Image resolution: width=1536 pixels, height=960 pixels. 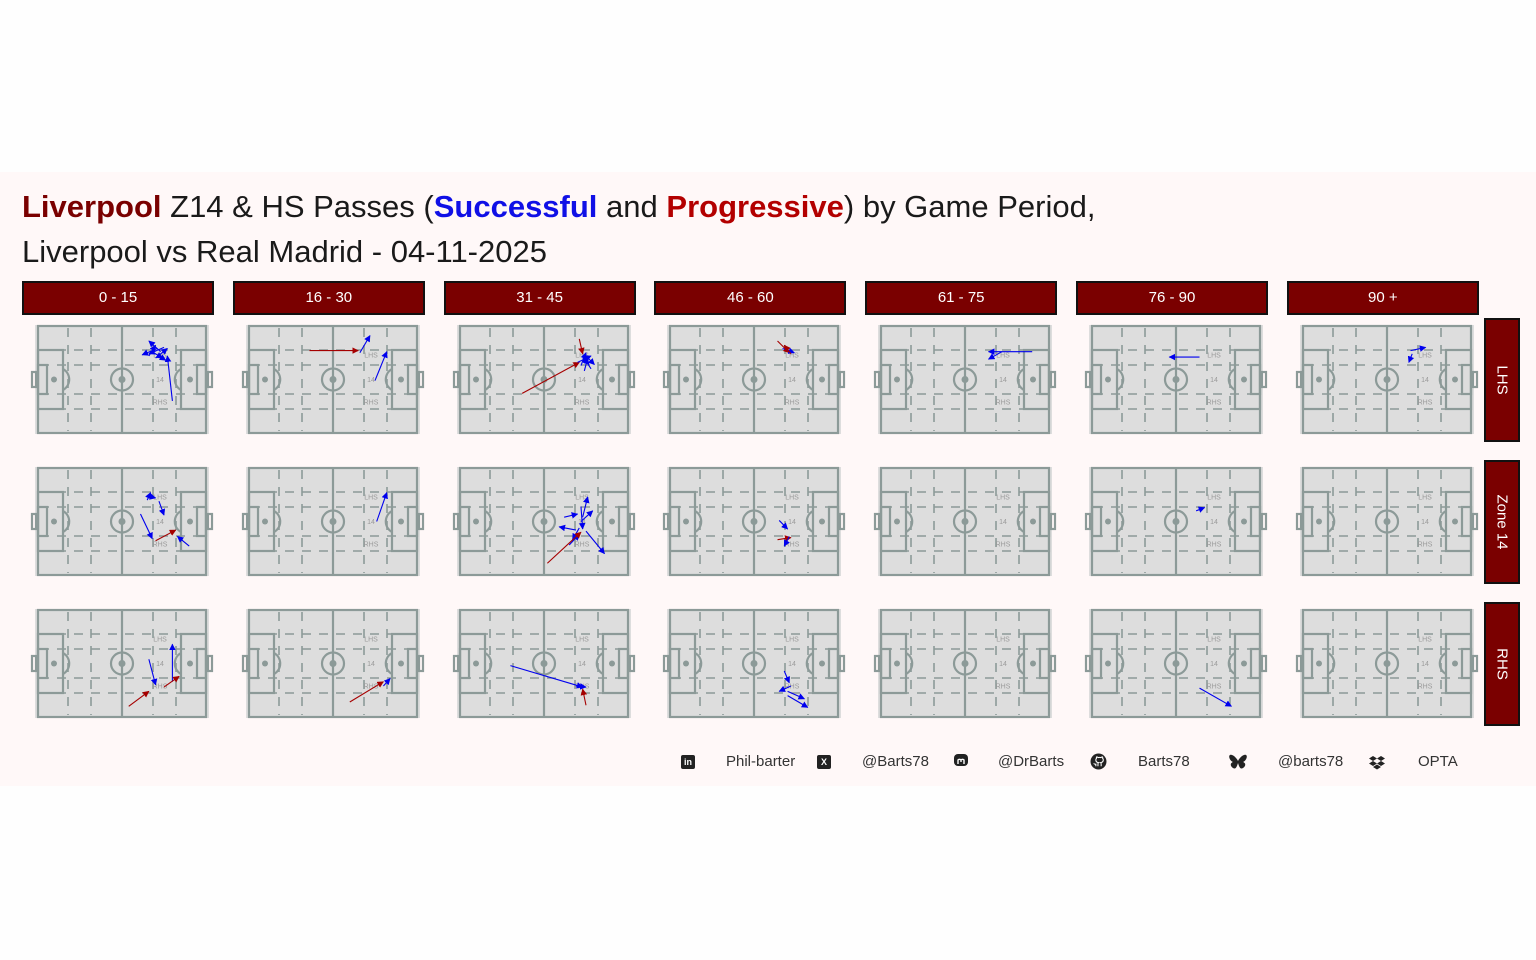 What do you see at coordinates (1164, 761) in the screenshot?
I see `github-label: Barts78` at bounding box center [1164, 761].